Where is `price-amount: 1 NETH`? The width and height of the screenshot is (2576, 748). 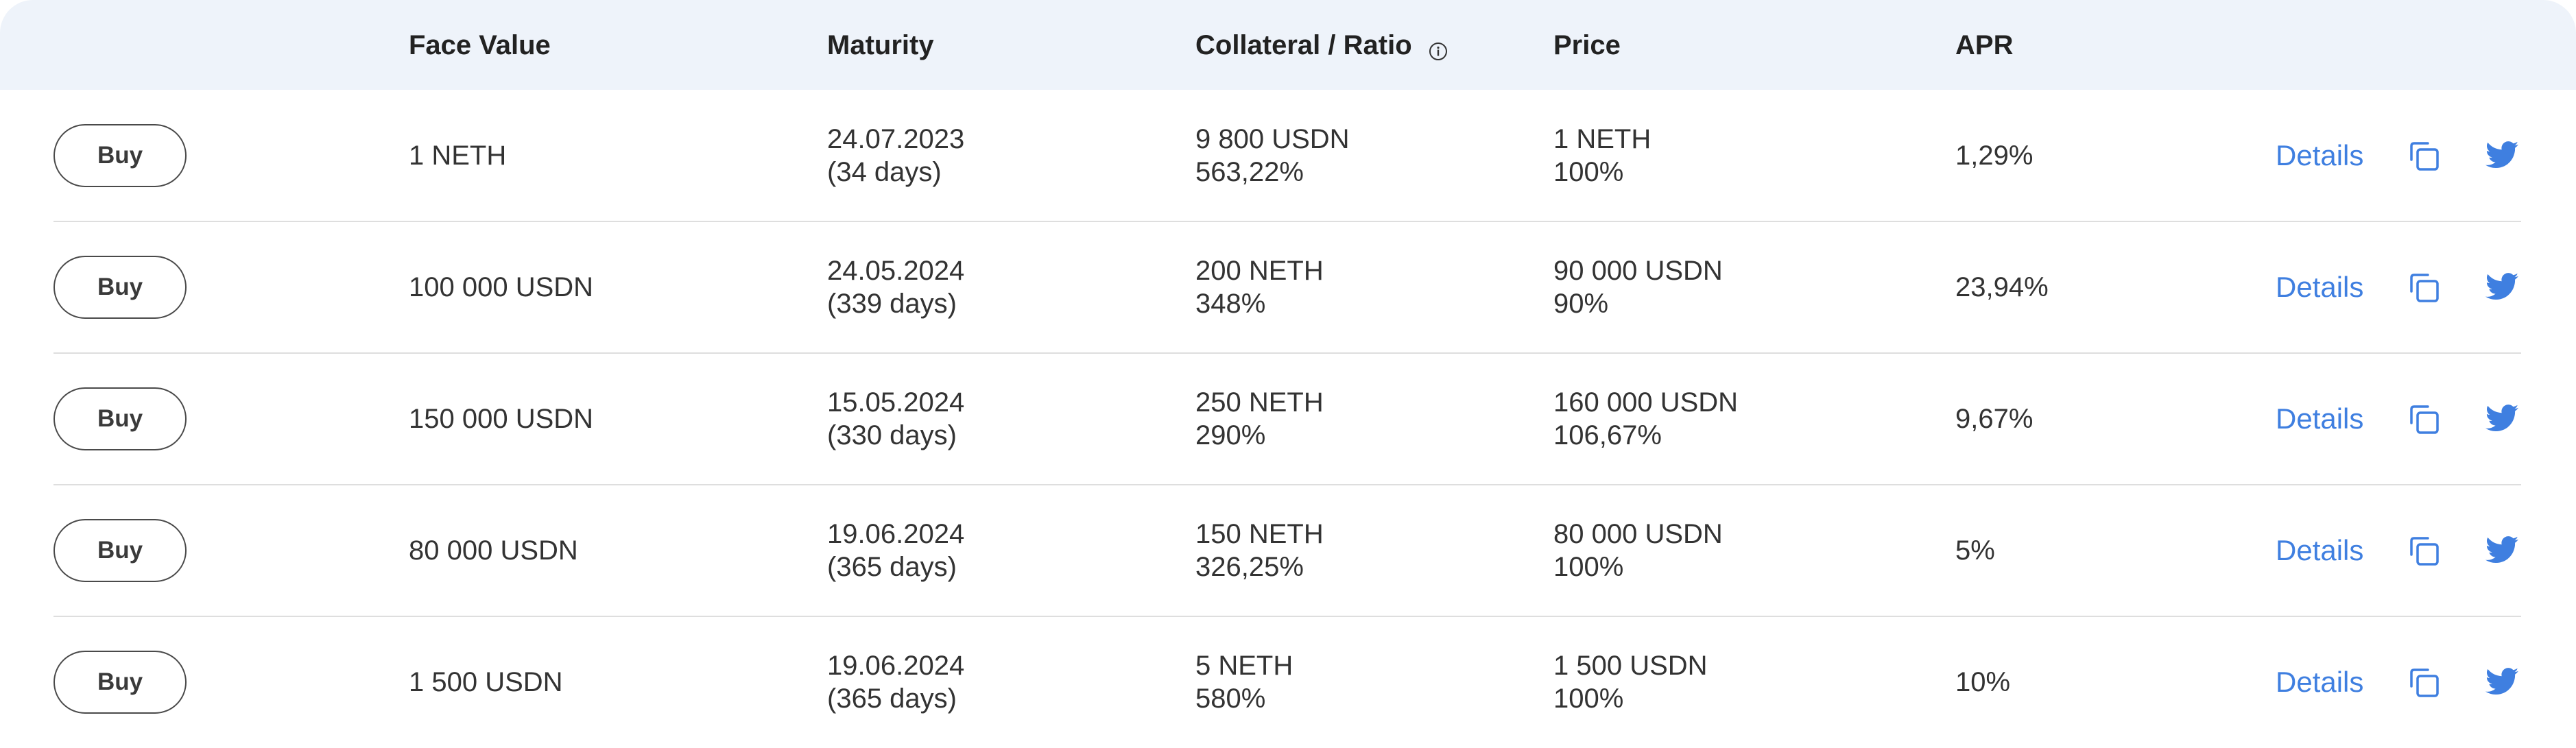
price-amount: 1 NETH is located at coordinates (1602, 139).